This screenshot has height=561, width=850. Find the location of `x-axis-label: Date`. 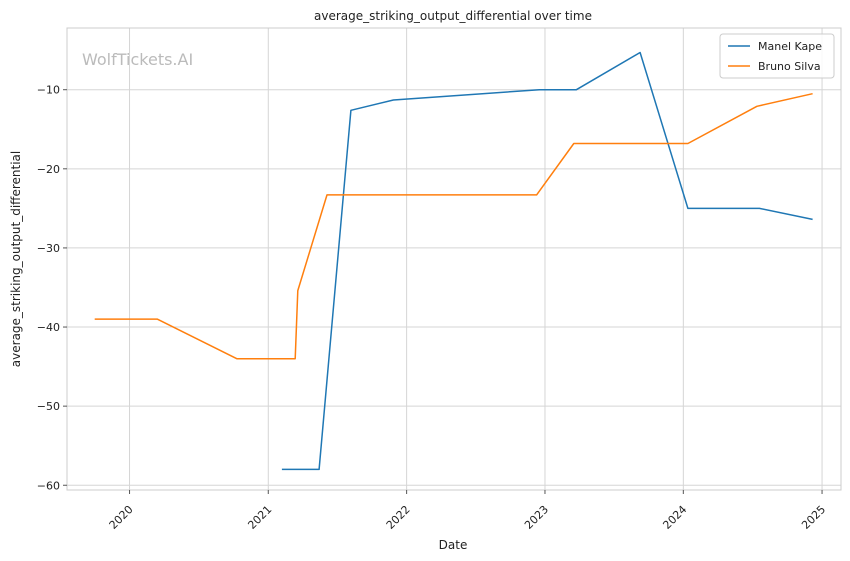

x-axis-label: Date is located at coordinates (453, 545).